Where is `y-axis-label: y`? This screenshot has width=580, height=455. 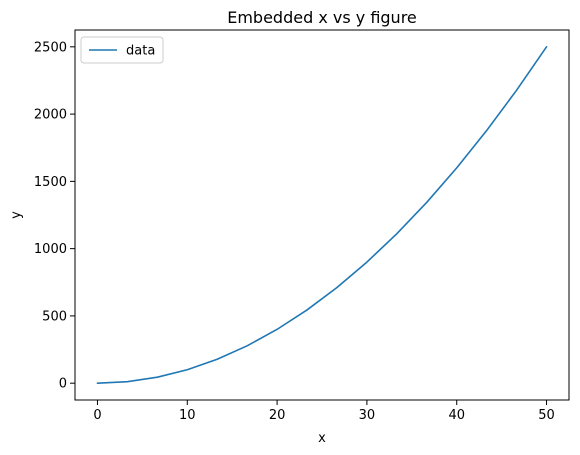
y-axis-label: y is located at coordinates (16, 215).